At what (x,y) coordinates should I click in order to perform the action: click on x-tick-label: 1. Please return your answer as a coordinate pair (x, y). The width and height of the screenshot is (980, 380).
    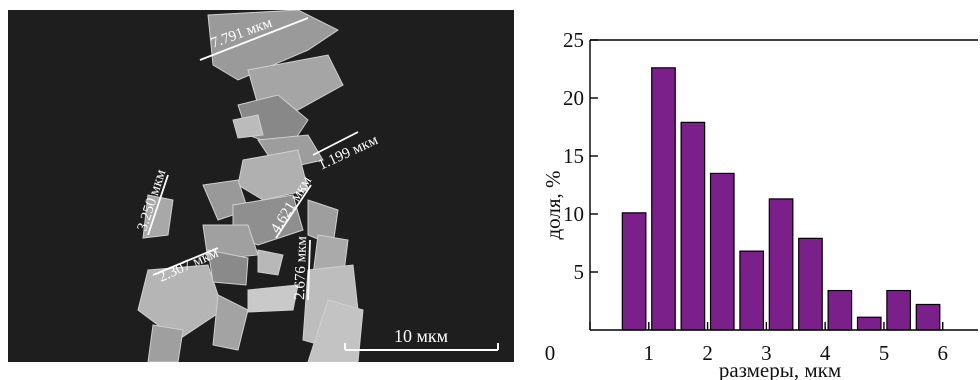
    Looking at the image, I should click on (649, 353).